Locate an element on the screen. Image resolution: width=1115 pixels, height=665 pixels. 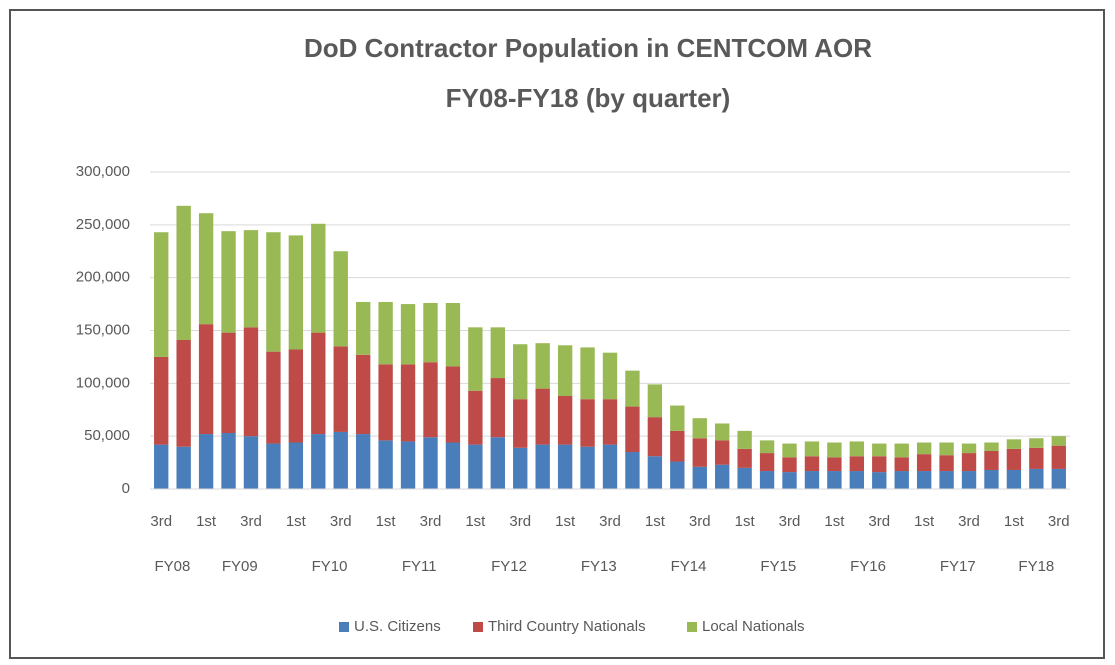
legend-label: Local Nationals is located at coordinates (753, 626).